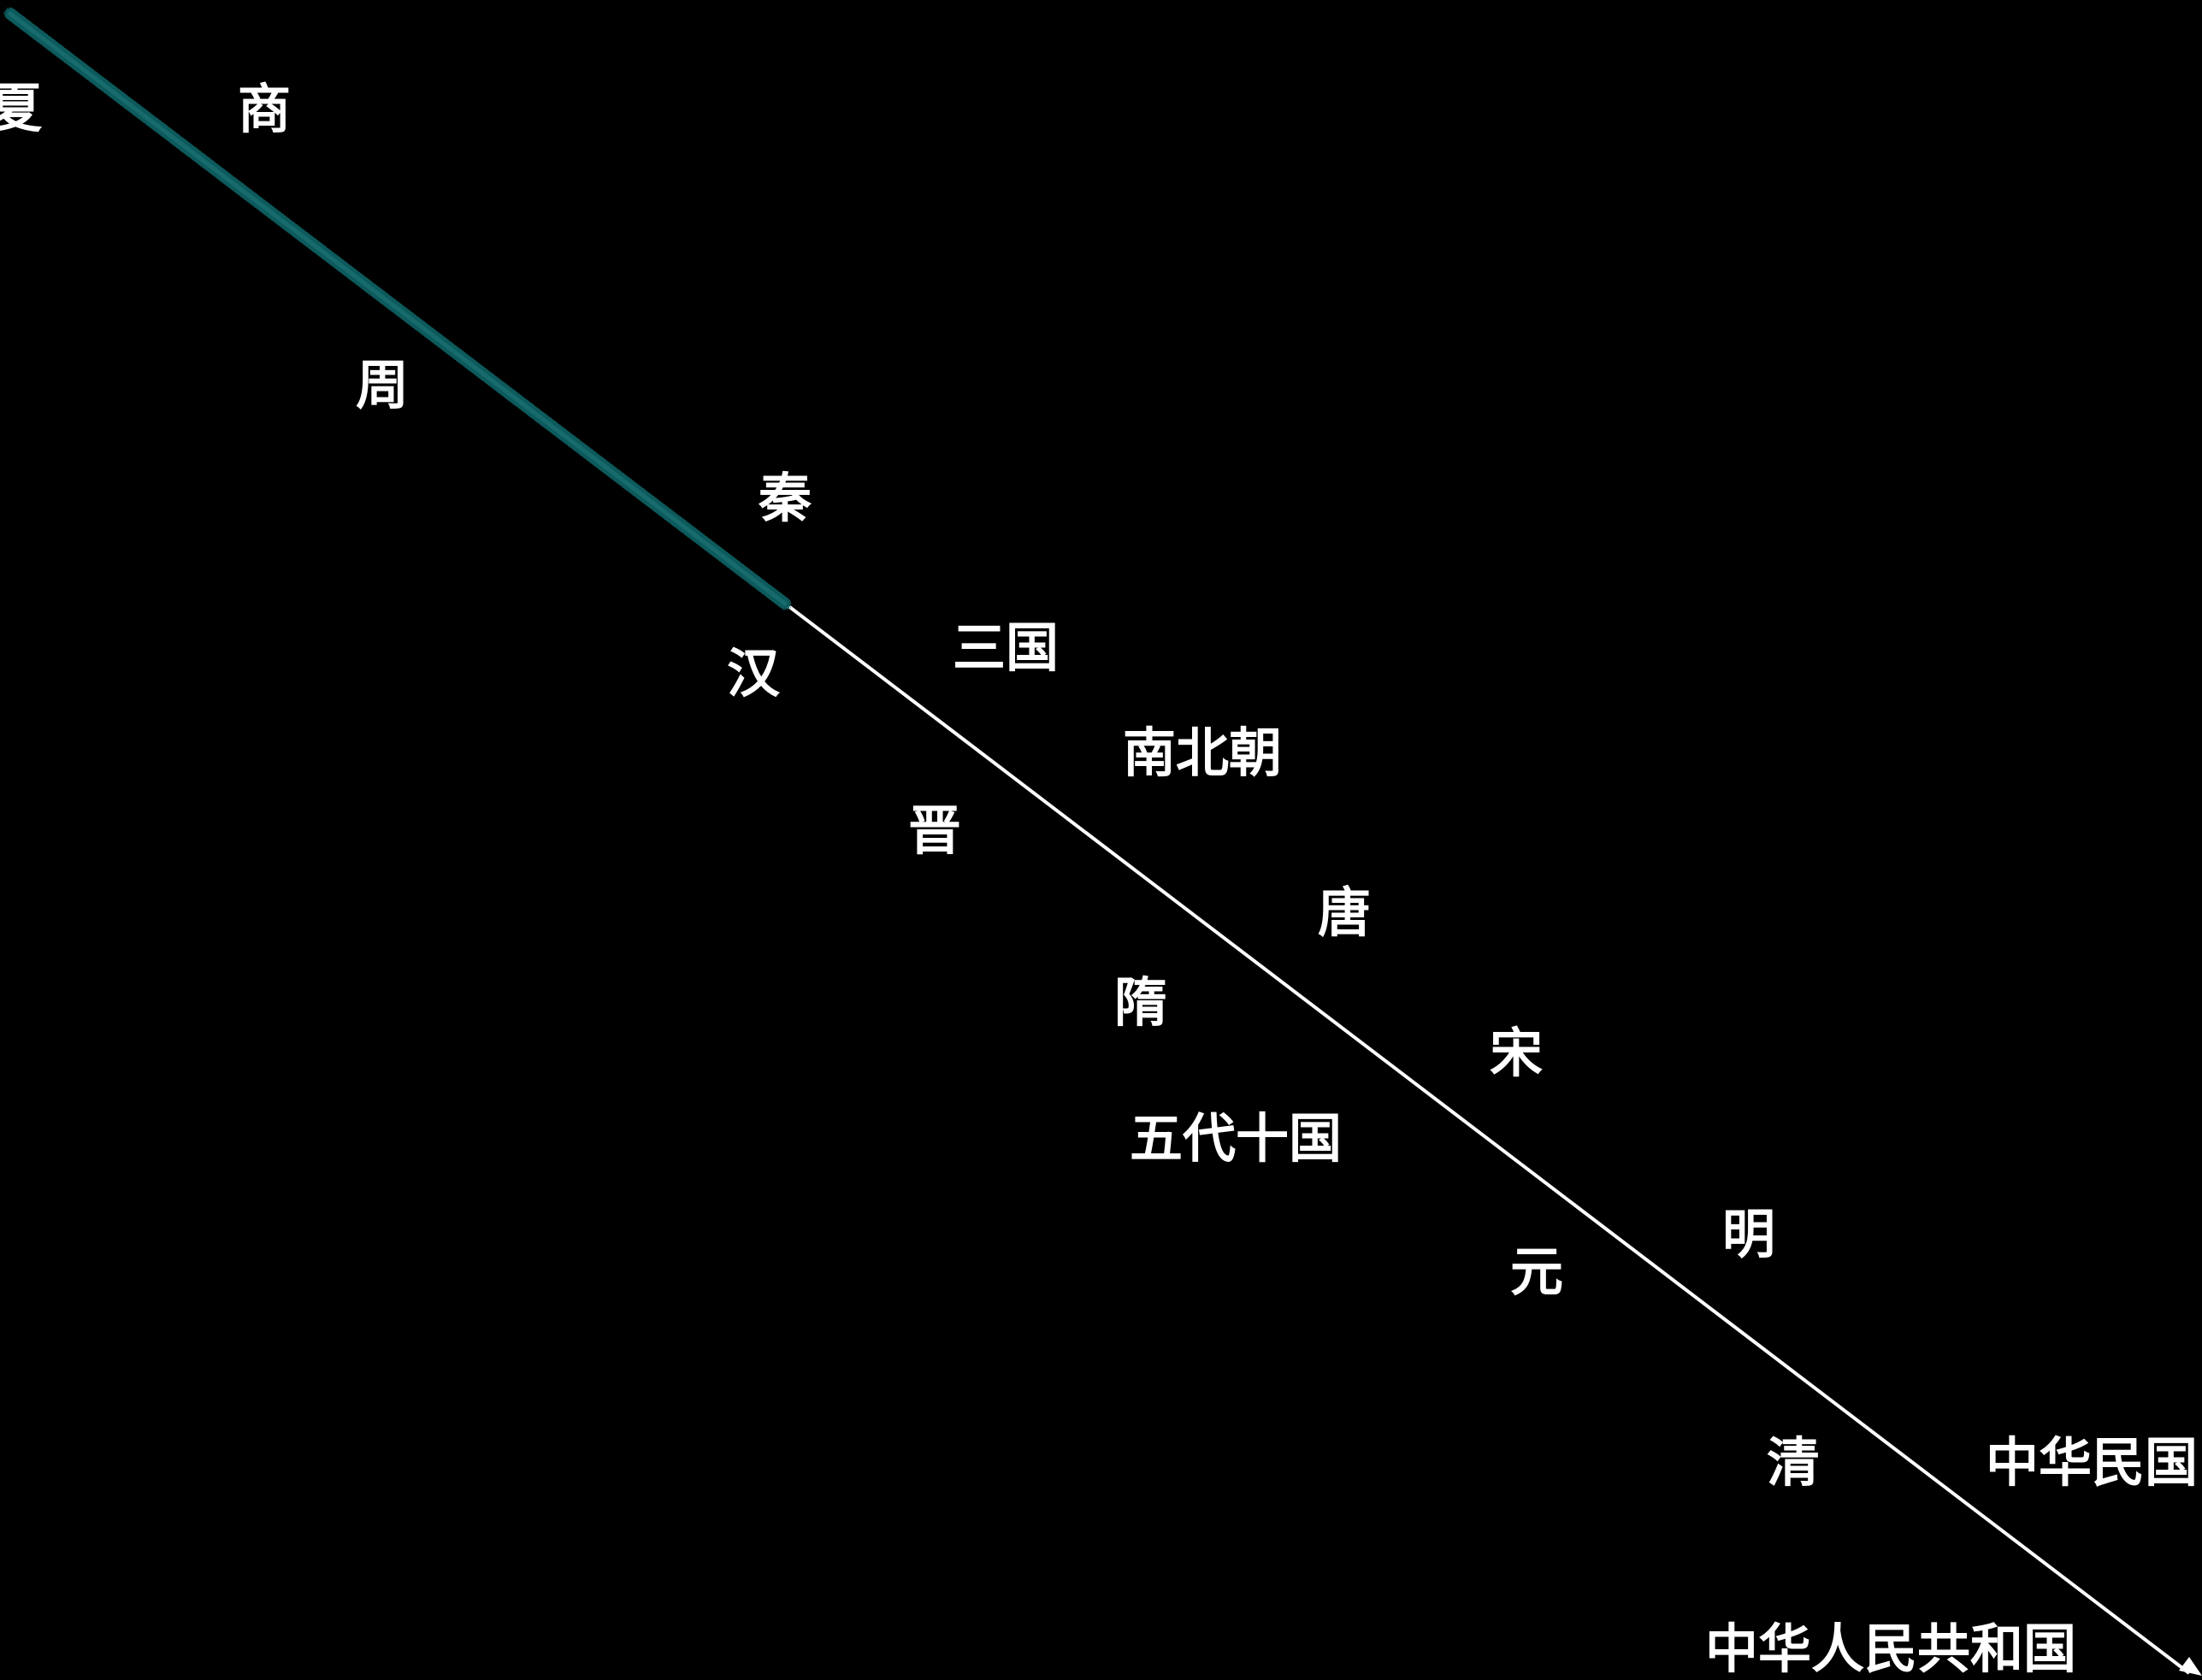 This screenshot has width=2202, height=1680. I want to click on dynasty-label-zhou: 周, so click(382, 385).